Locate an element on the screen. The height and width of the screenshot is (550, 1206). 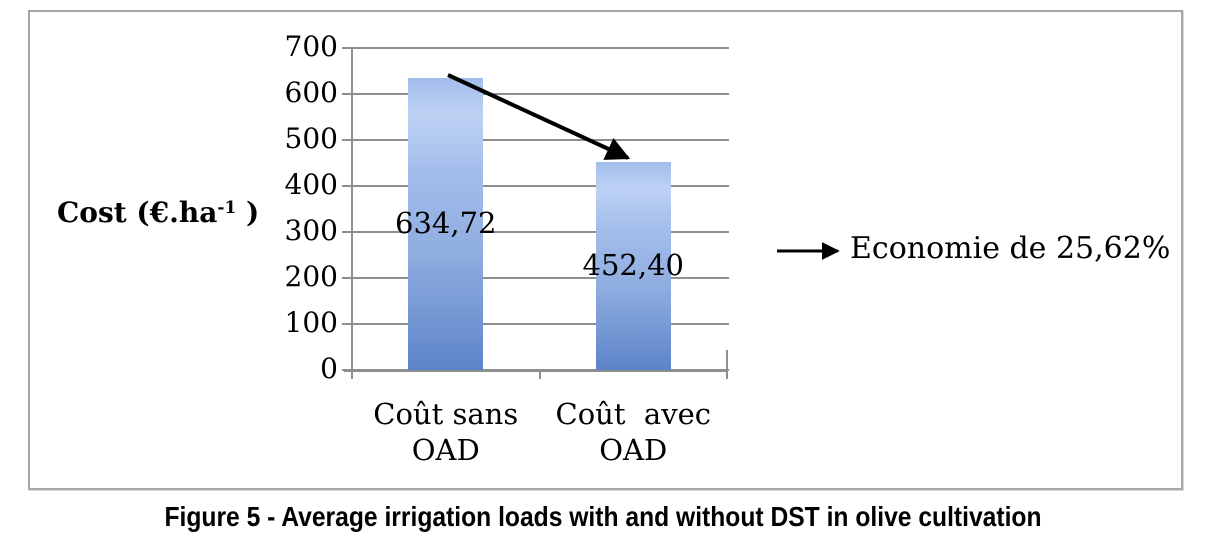
y-tick-label: 700 is located at coordinates (311, 46).